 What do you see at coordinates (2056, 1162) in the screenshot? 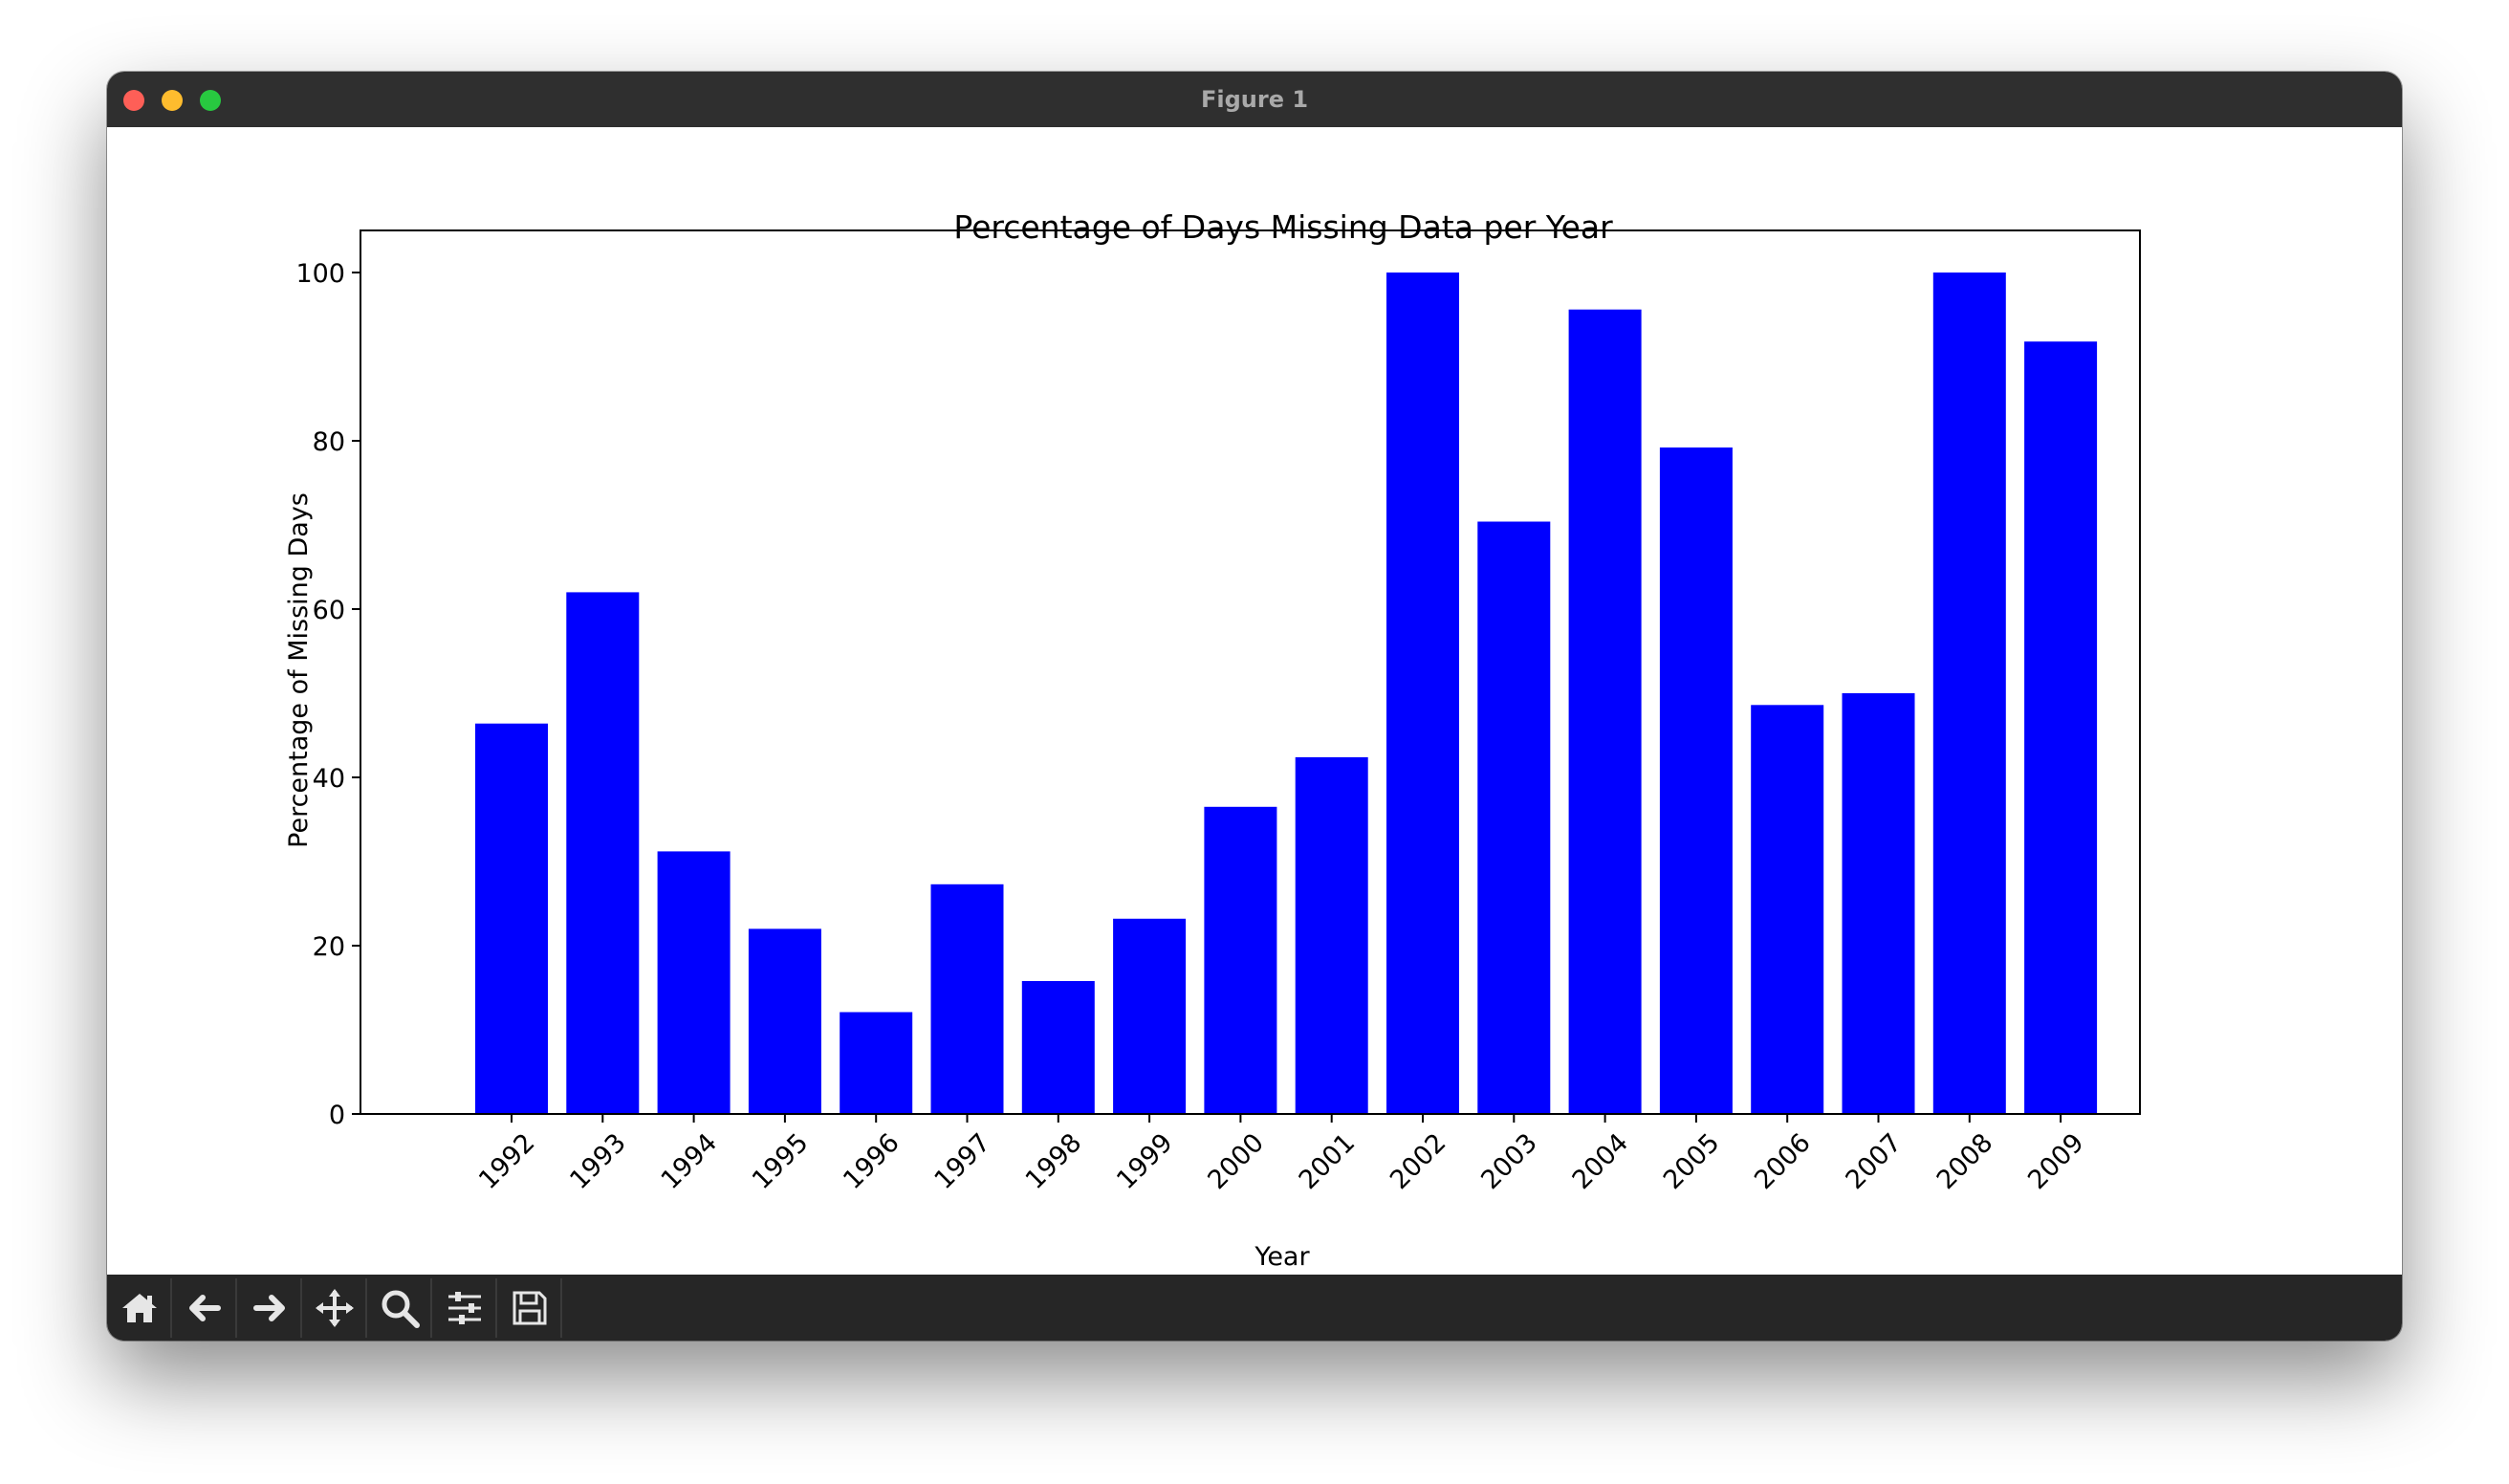
I see `x-tick-label: 2009` at bounding box center [2056, 1162].